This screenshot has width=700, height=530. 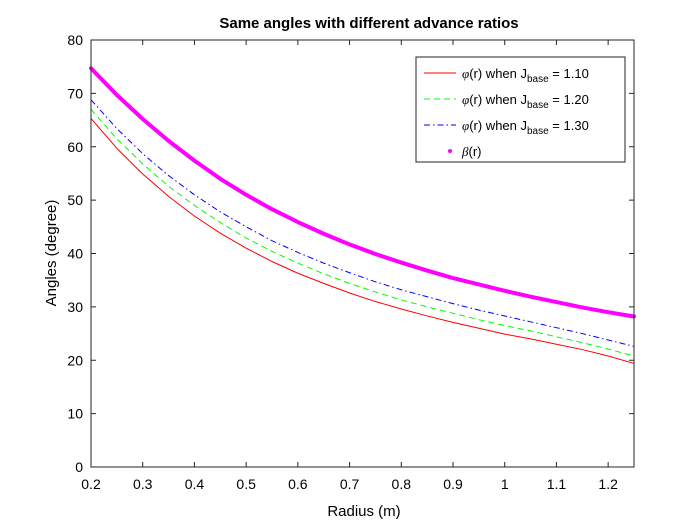 I want to click on y-tick-label: 10, so click(x=75, y=414).